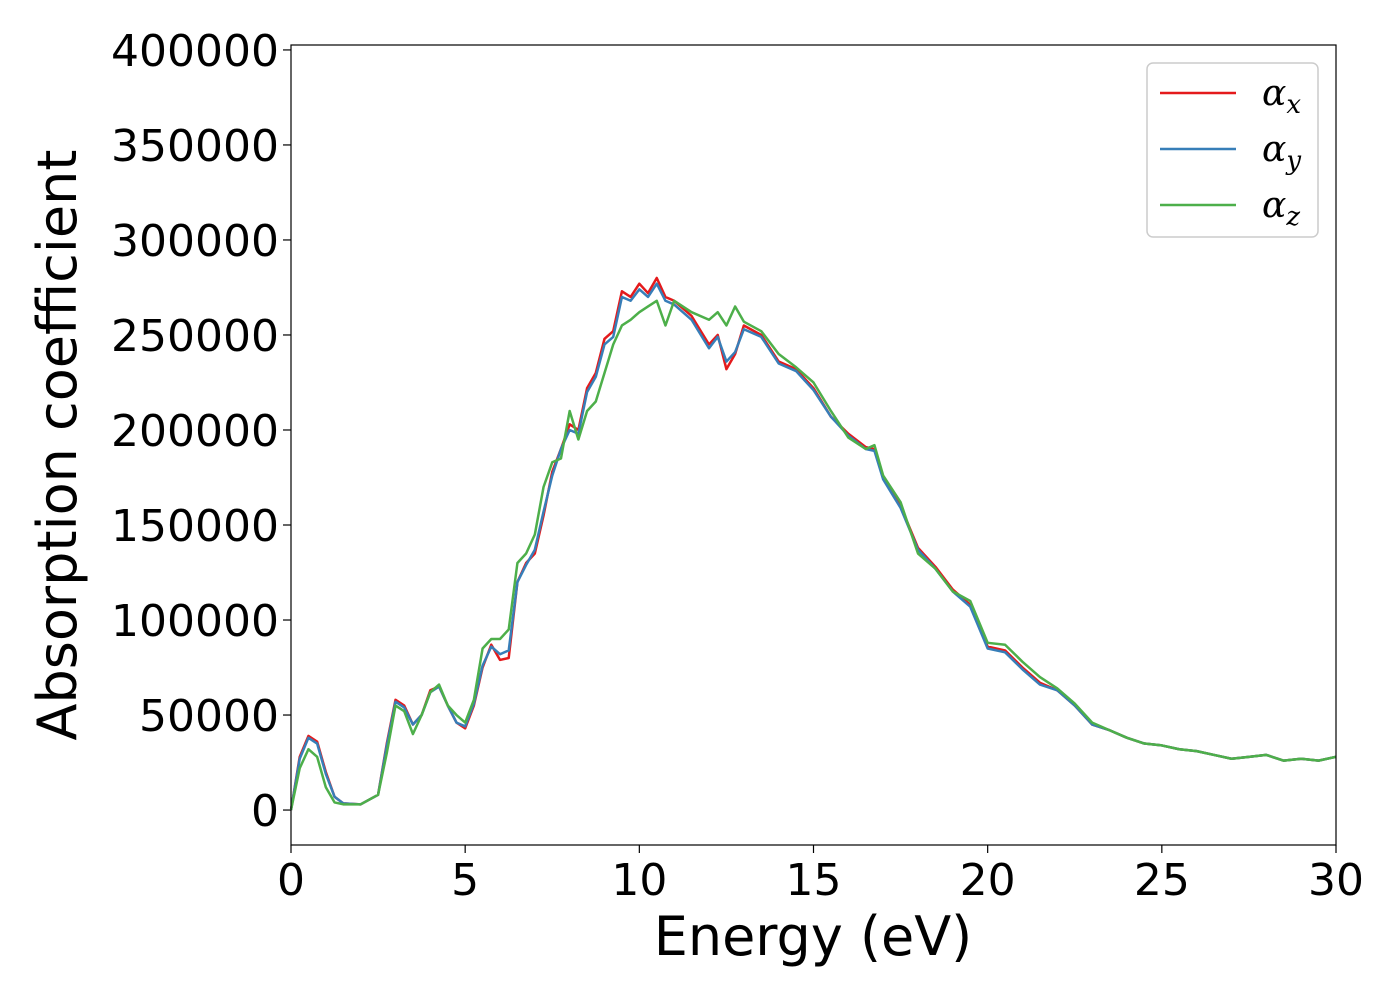 The height and width of the screenshot is (1000, 1400). Describe the element at coordinates (195, 526) in the screenshot. I see `y-tick-label: 150000` at that location.